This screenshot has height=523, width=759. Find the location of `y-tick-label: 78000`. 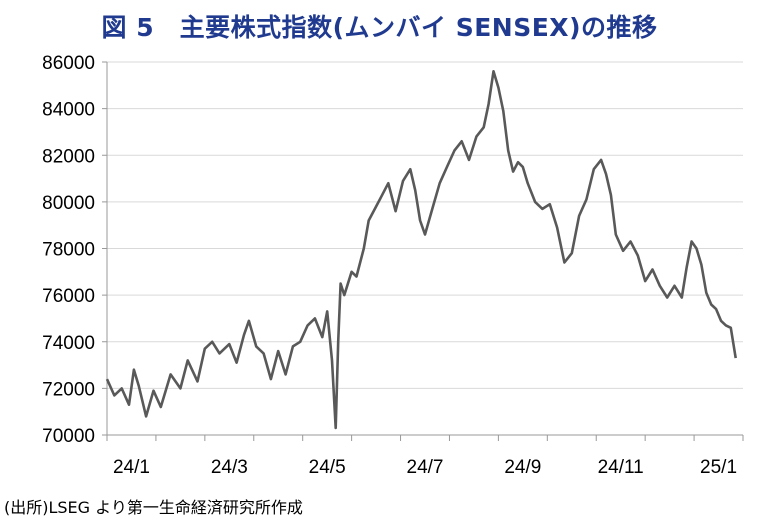

y-tick-label: 78000 is located at coordinates (68, 250).